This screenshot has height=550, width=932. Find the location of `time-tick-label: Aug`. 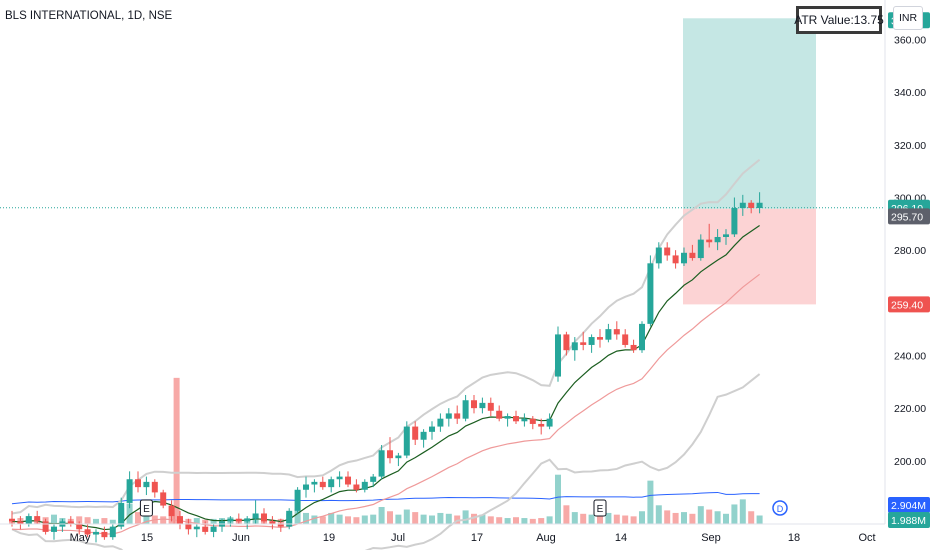

time-tick-label: Aug is located at coordinates (546, 538).